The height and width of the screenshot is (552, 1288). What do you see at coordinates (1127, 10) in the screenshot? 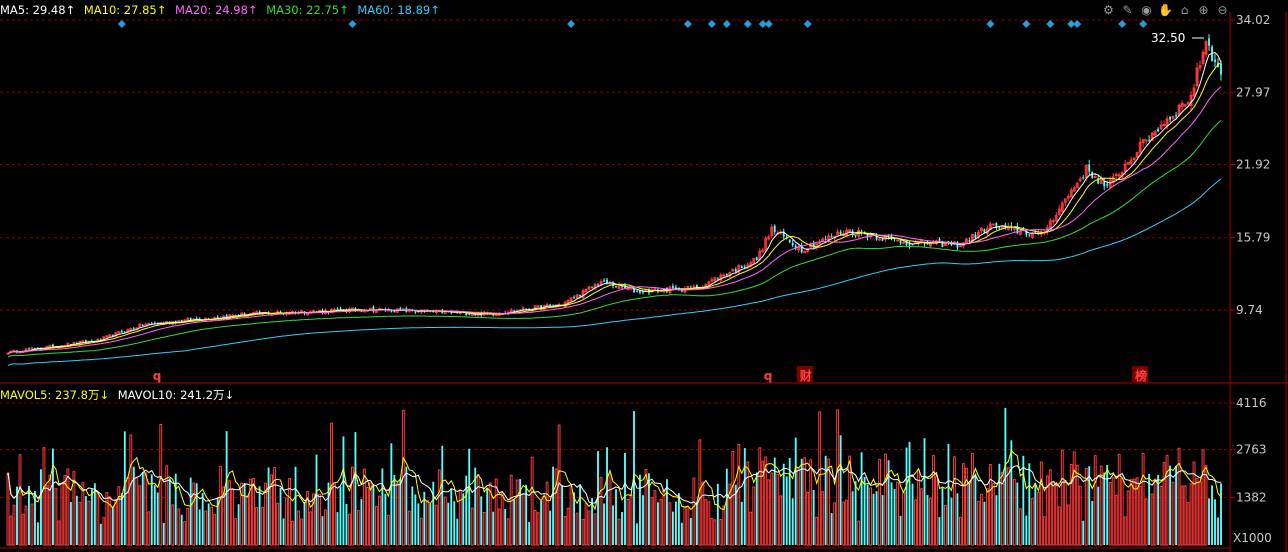
I see `pen-icon: ✎` at bounding box center [1127, 10].